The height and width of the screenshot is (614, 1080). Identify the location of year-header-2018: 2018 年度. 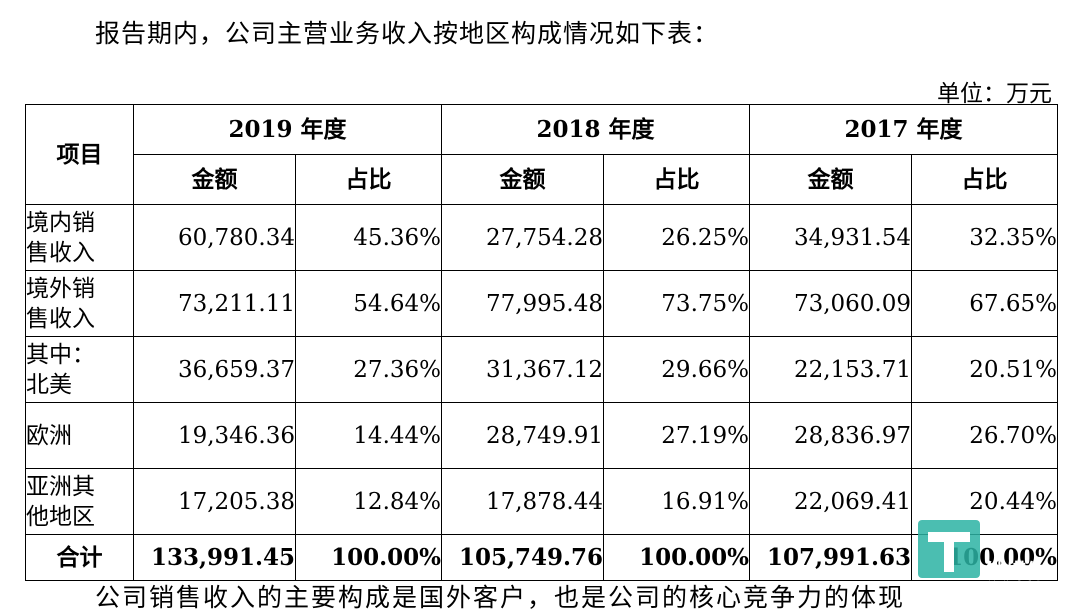
(595, 129).